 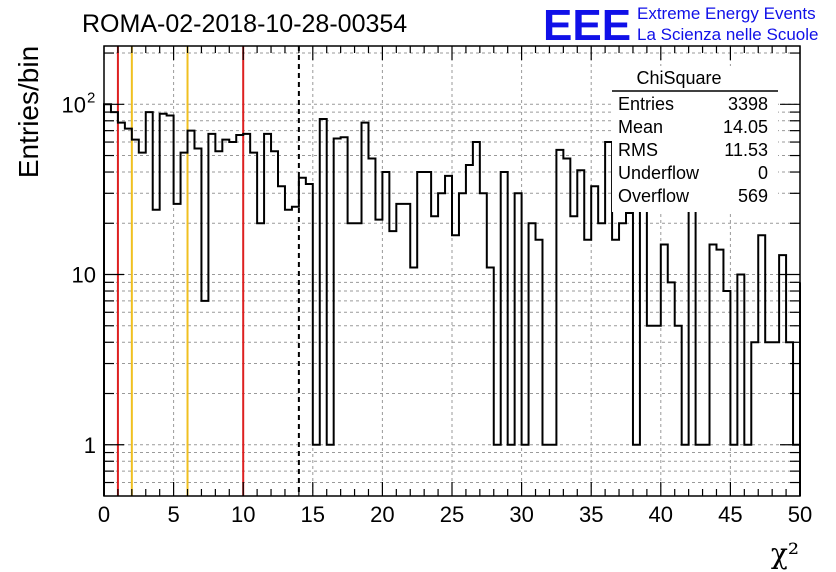 I want to click on stats-label-underflow: Underflow, so click(x=659, y=173).